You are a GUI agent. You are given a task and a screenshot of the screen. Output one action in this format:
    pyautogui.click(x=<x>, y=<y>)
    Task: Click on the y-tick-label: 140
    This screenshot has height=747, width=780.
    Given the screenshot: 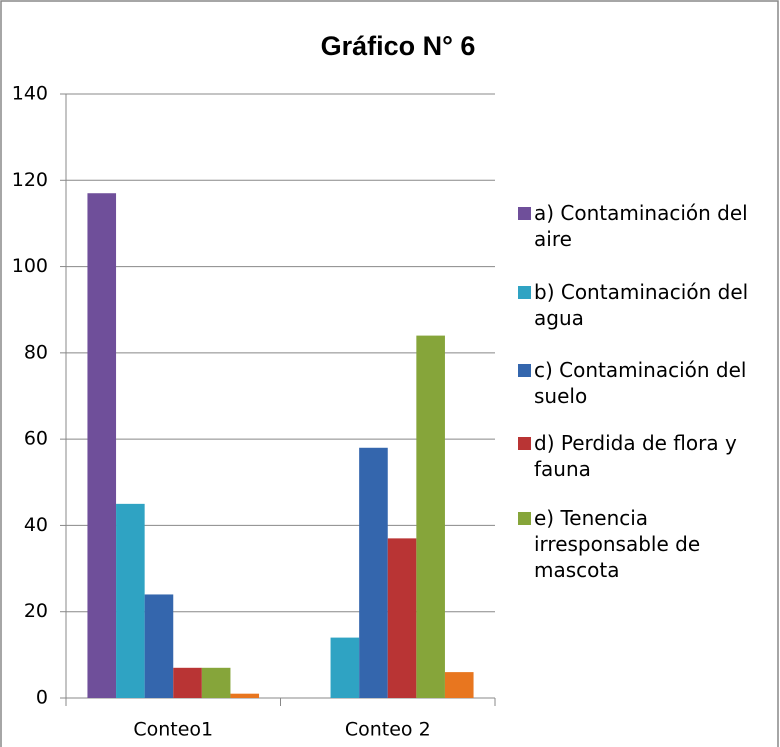 What is the action you would take?
    pyautogui.click(x=30, y=94)
    